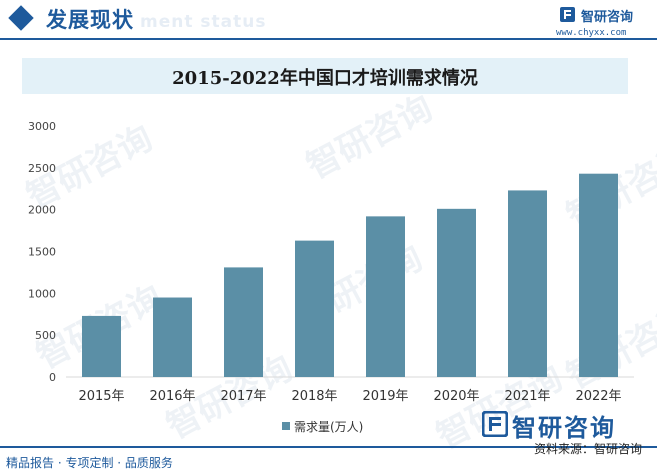 This screenshot has height=475, width=657. What do you see at coordinates (42, 293) in the screenshot?
I see `y-tick-label: 1000` at bounding box center [42, 293].